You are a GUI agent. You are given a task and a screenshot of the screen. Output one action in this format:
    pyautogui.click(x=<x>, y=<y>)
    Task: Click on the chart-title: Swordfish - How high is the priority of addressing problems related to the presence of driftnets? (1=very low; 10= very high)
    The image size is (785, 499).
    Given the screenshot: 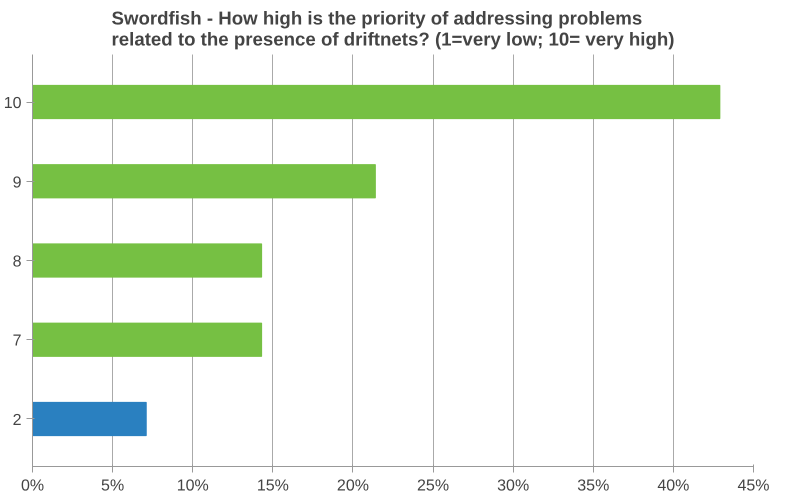 What is the action you would take?
    pyautogui.click(x=393, y=29)
    